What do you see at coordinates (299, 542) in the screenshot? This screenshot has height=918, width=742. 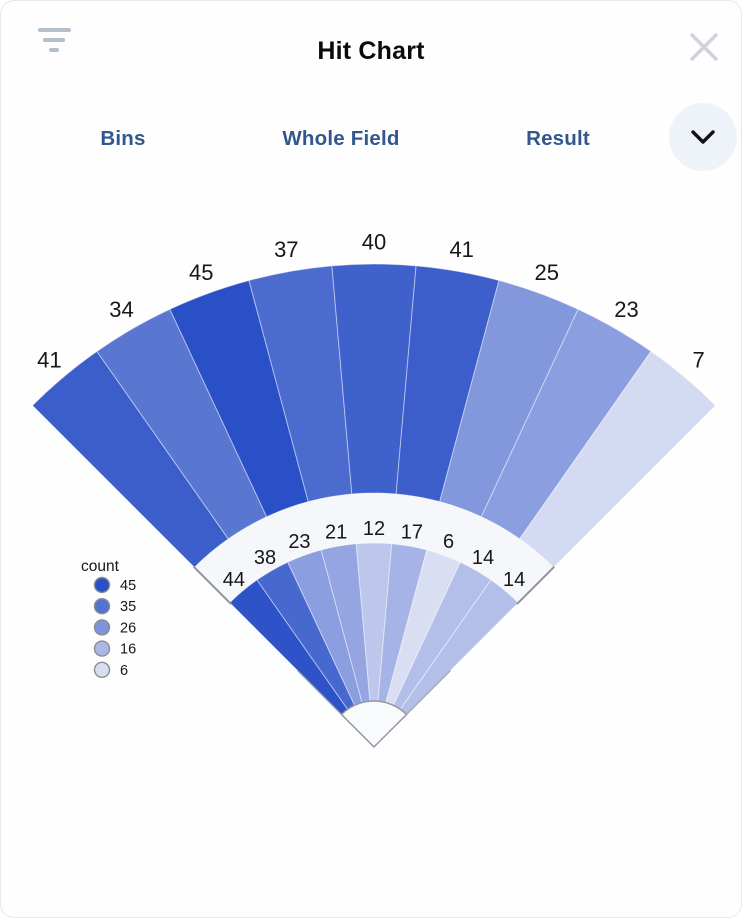 I see `inner-ring-bin-label-3: 23` at bounding box center [299, 542].